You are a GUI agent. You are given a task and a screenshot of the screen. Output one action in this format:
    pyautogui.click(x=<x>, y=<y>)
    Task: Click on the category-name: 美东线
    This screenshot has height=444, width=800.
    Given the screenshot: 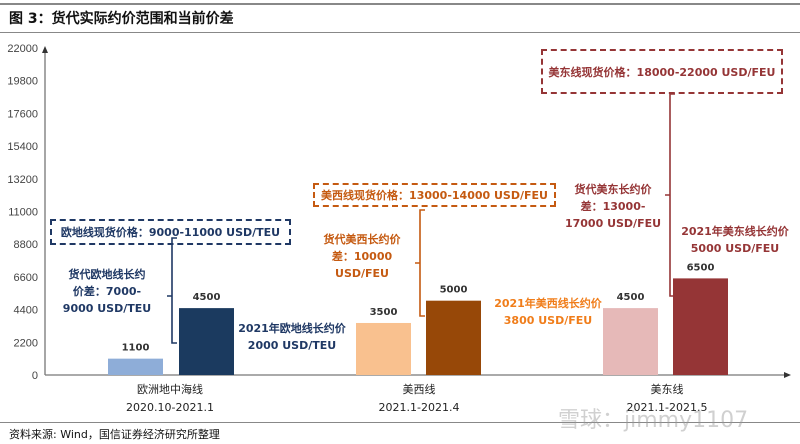 What is the action you would take?
    pyautogui.click(x=667, y=389)
    